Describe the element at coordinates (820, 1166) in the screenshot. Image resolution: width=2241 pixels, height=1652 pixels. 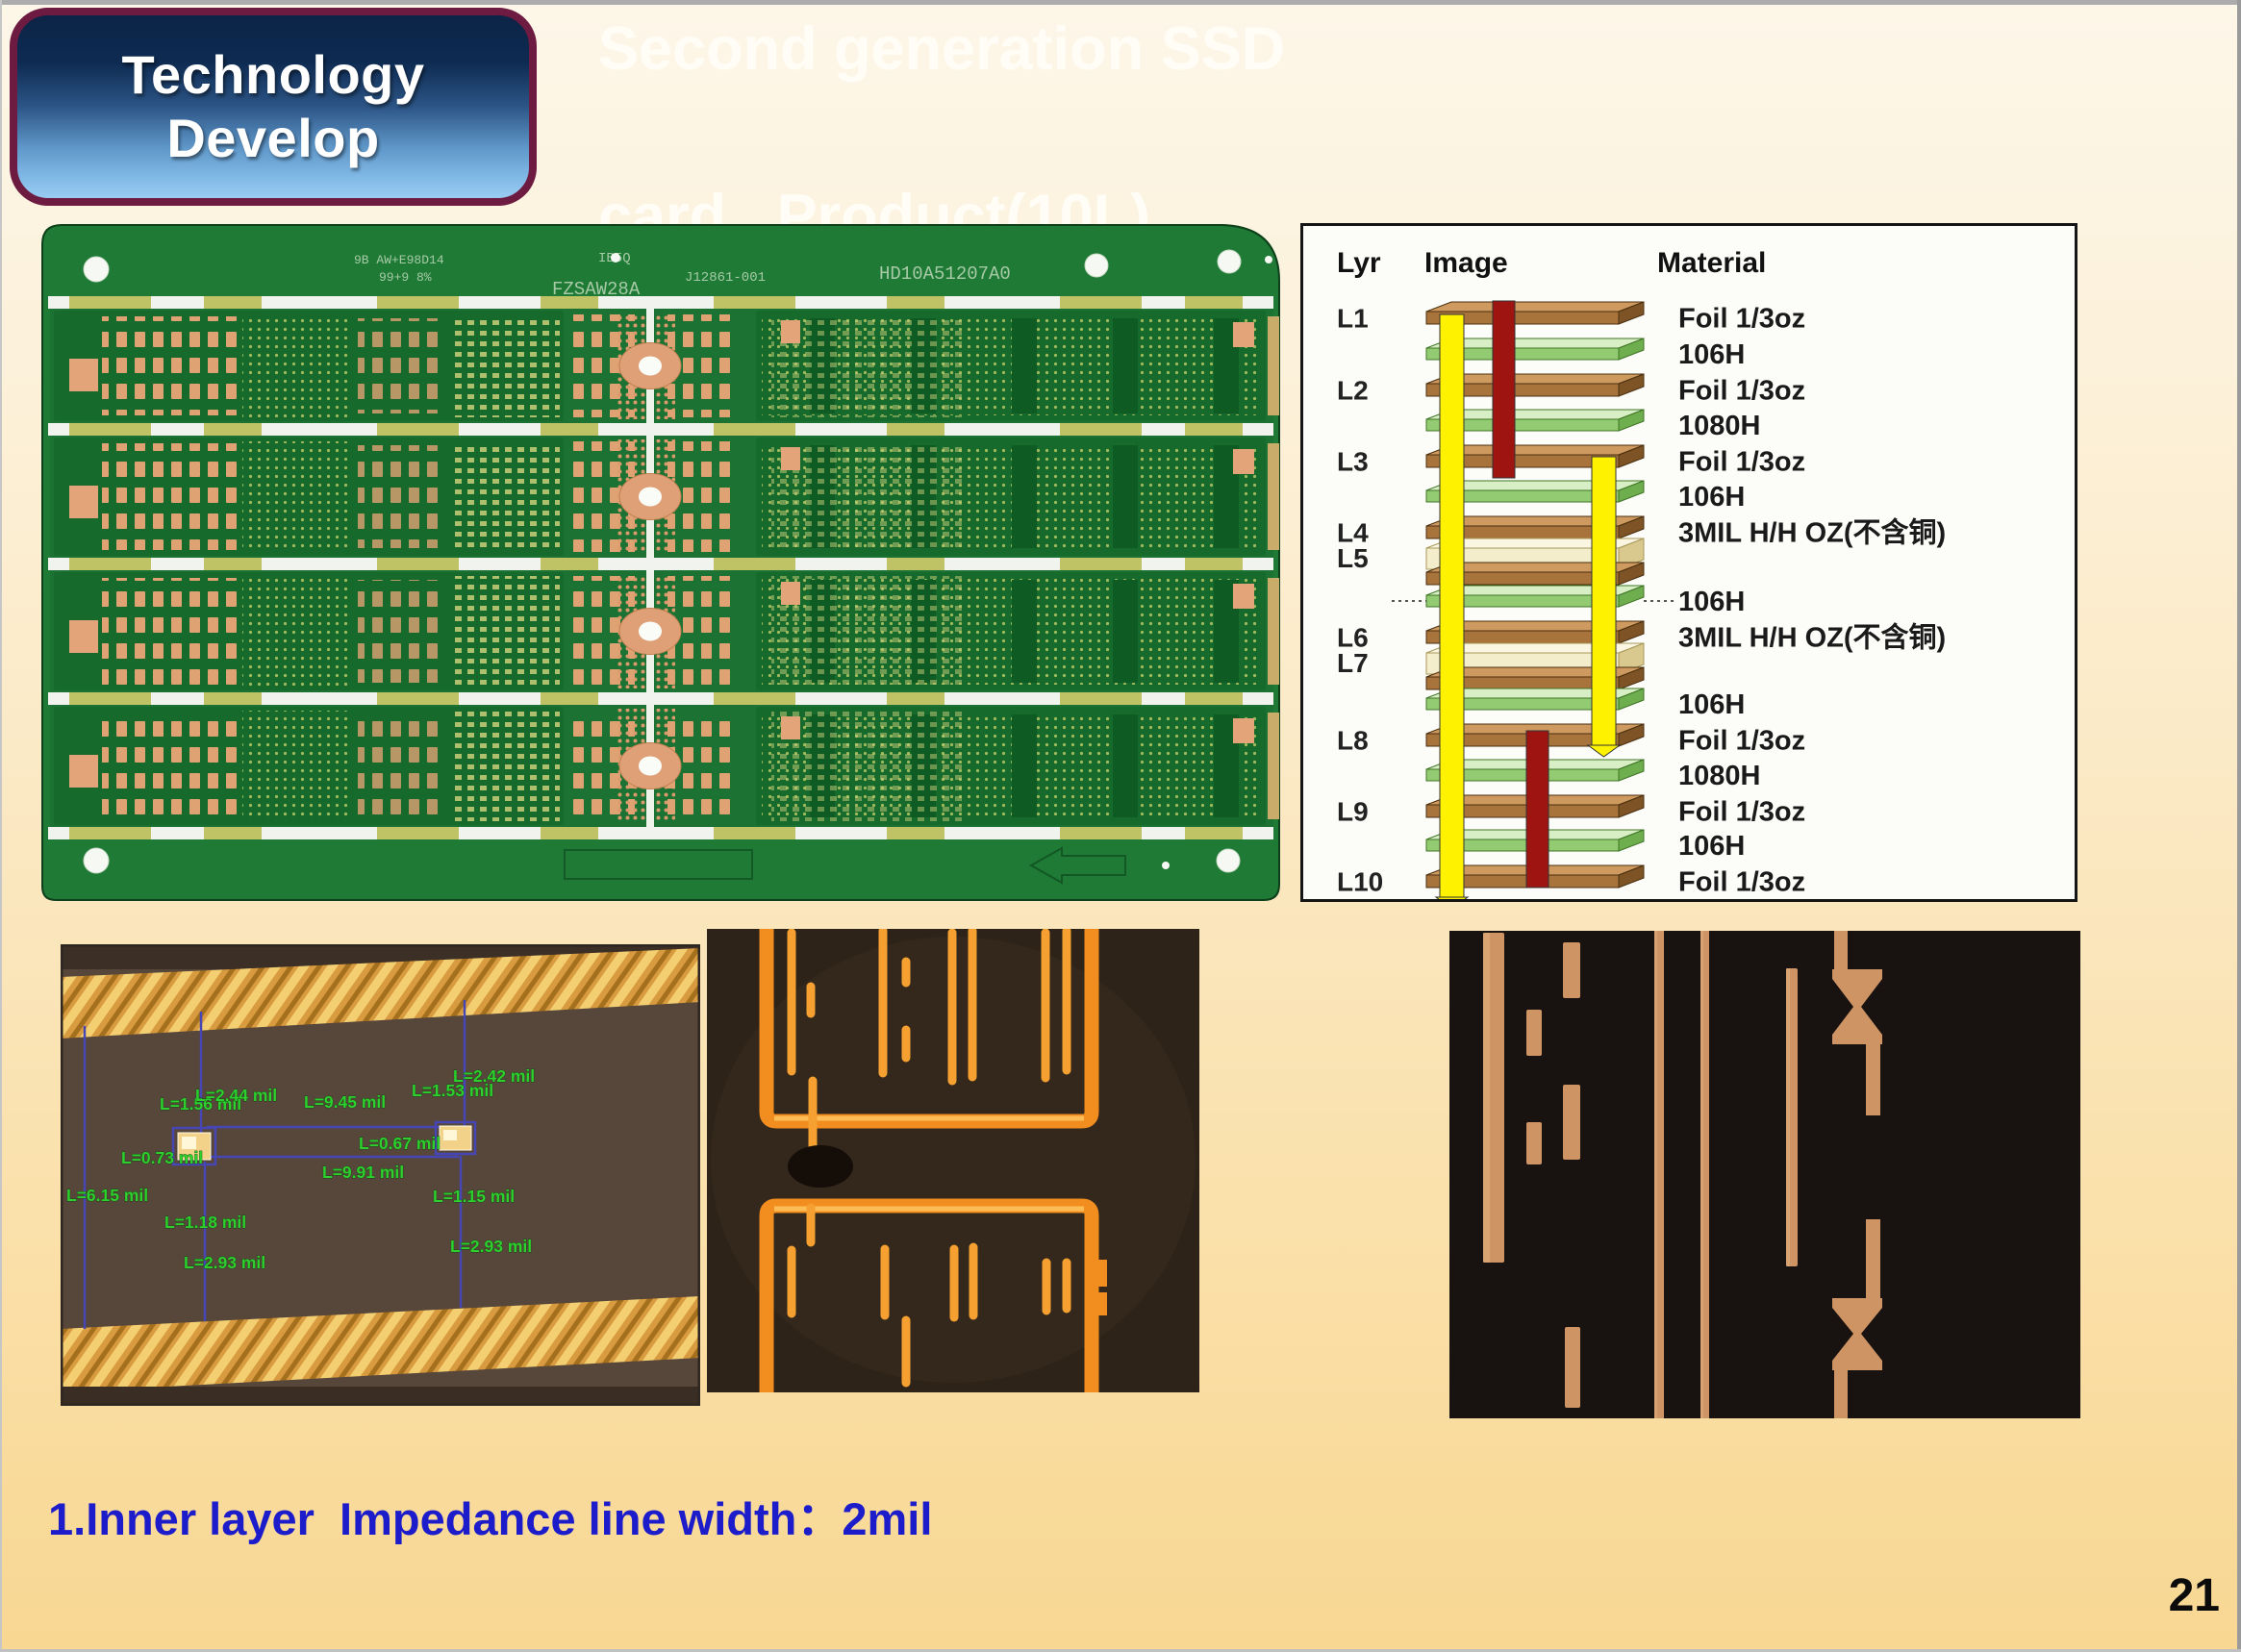
I see `dark-blob` at that location.